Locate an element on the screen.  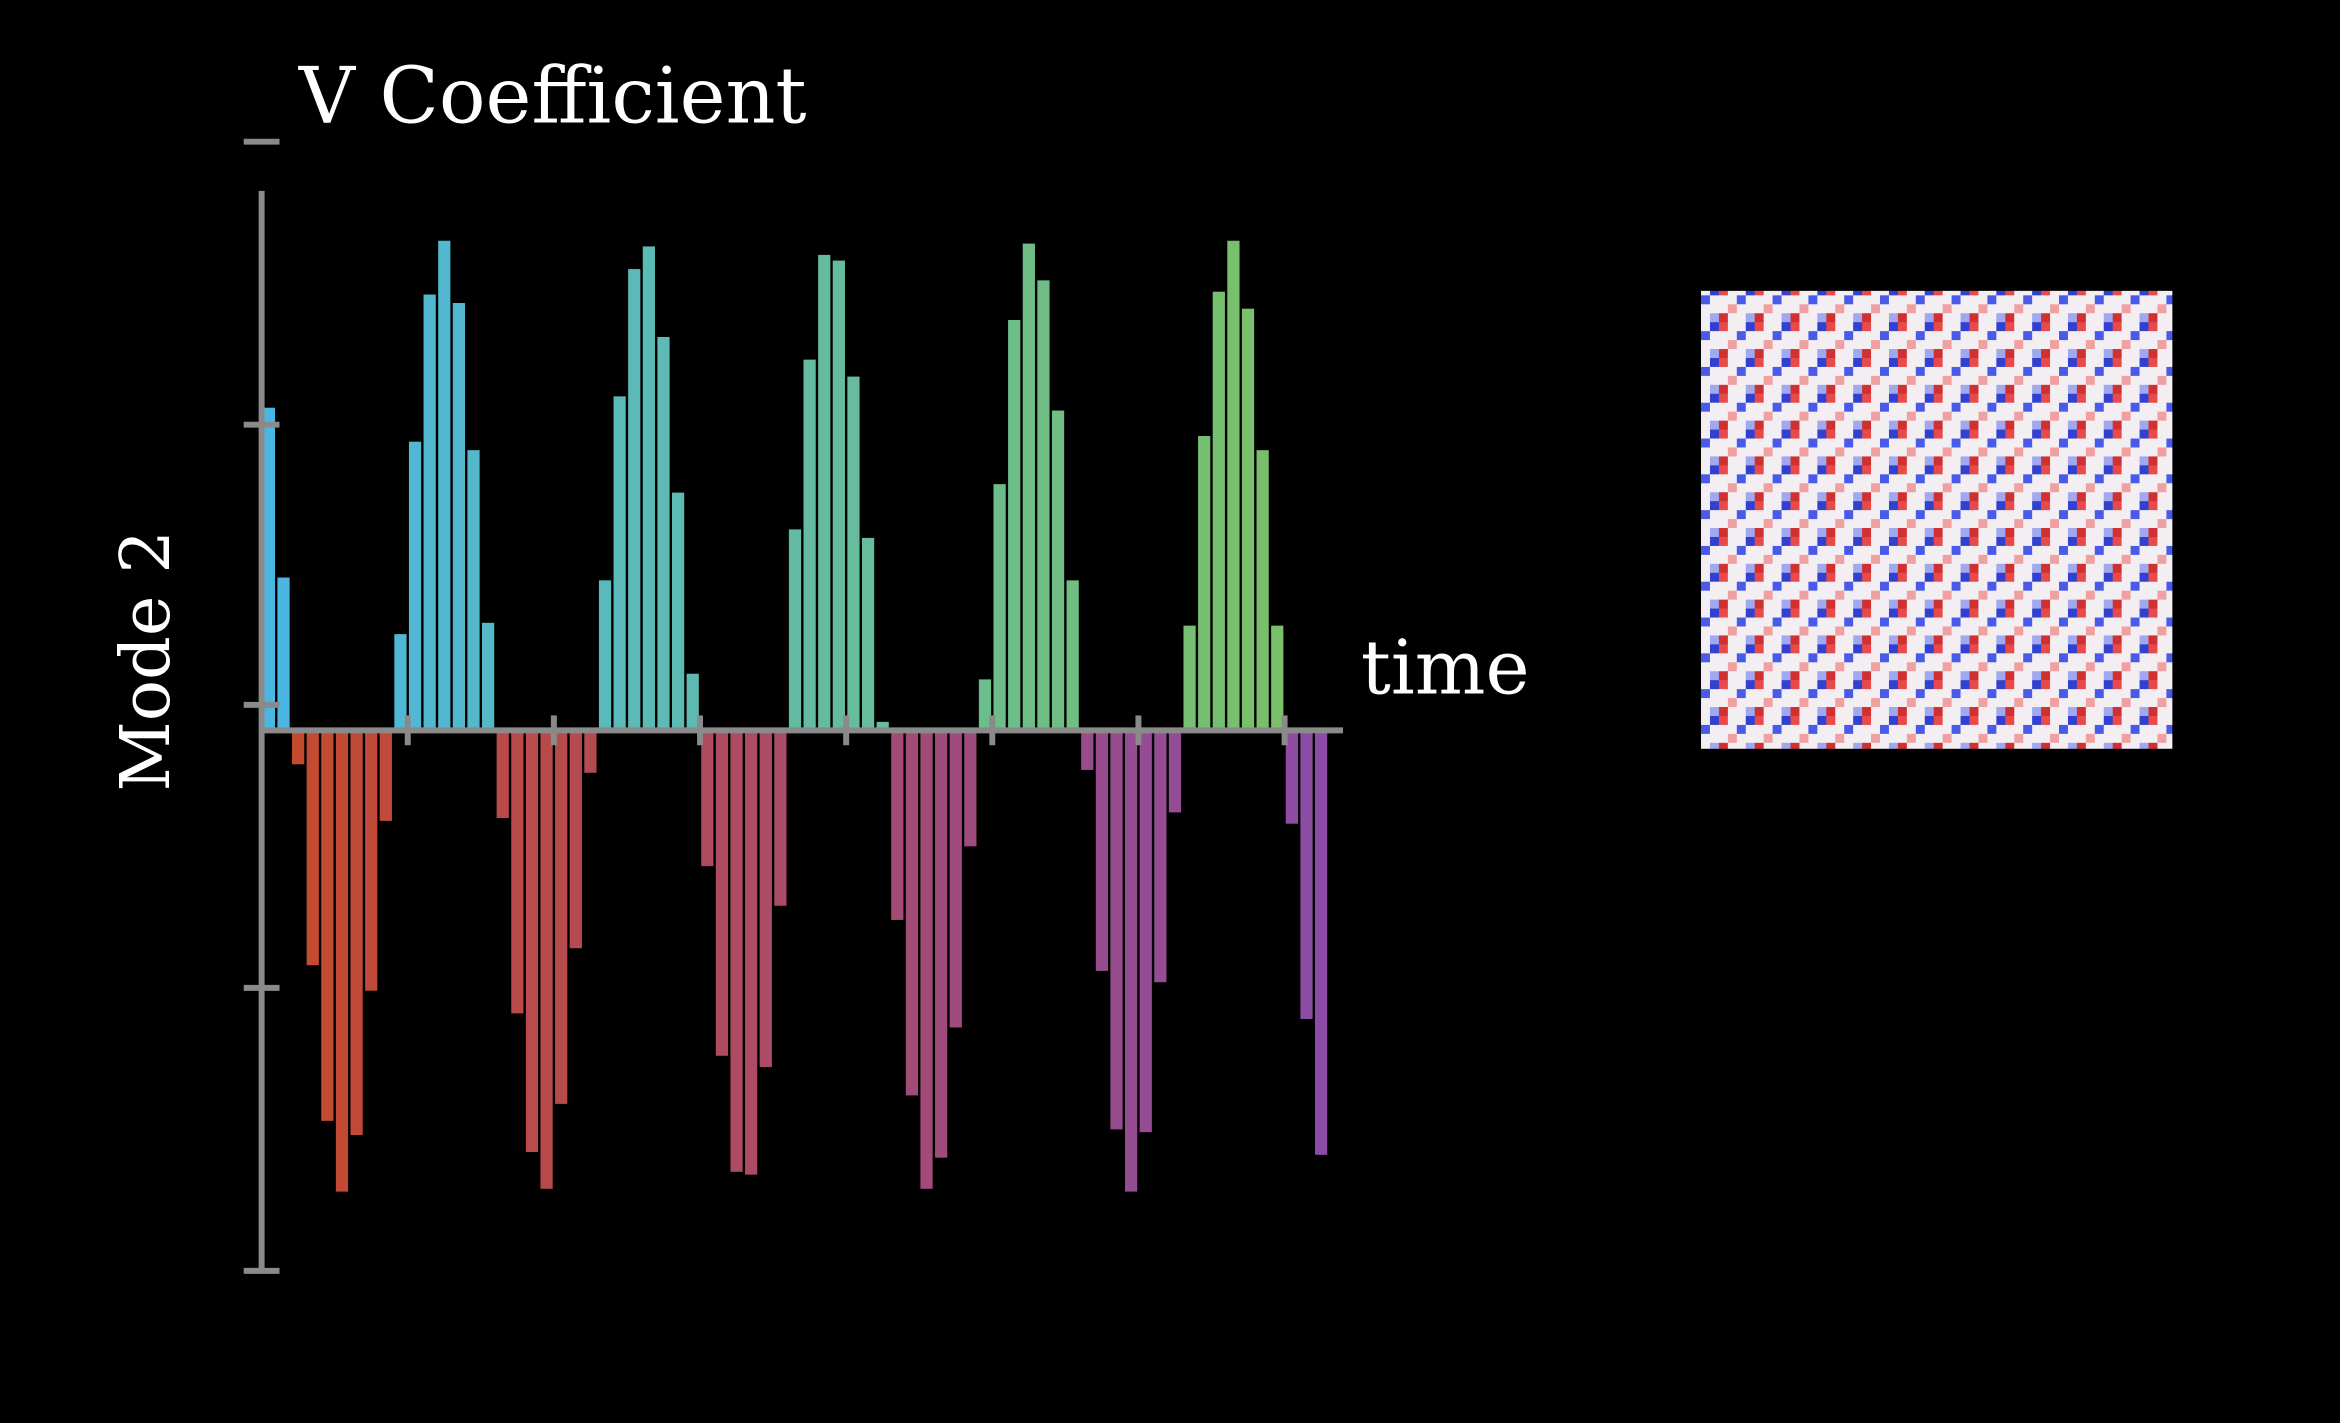
chart-title: V Coefficient is located at coordinates (552, 96).